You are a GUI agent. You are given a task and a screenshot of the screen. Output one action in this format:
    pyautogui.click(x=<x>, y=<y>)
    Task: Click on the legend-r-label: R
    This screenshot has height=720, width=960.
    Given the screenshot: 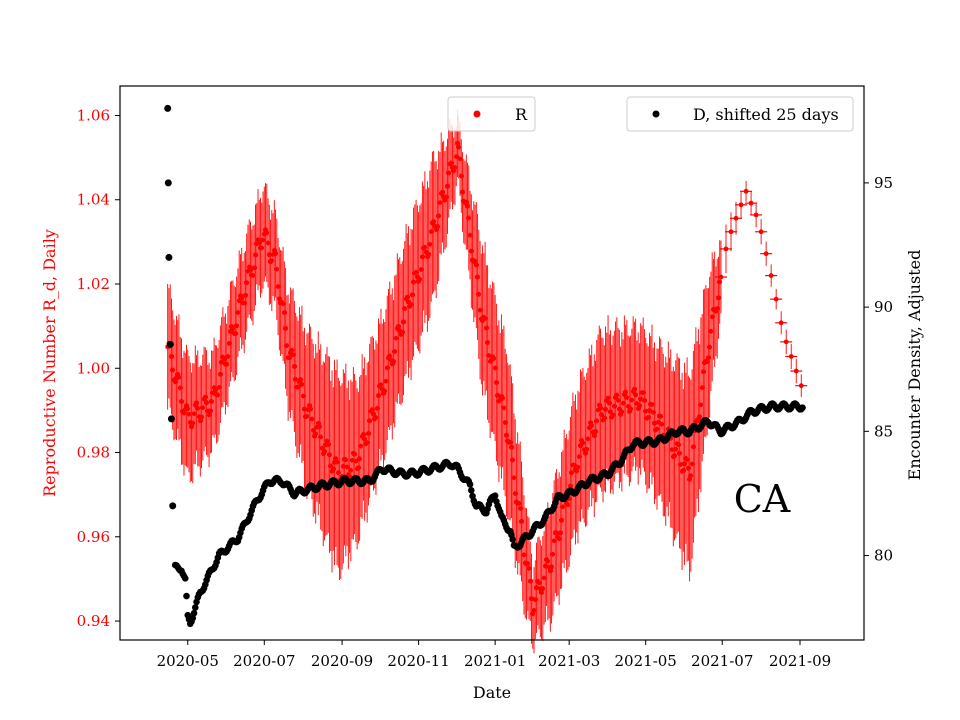 What is the action you would take?
    pyautogui.click(x=521, y=114)
    